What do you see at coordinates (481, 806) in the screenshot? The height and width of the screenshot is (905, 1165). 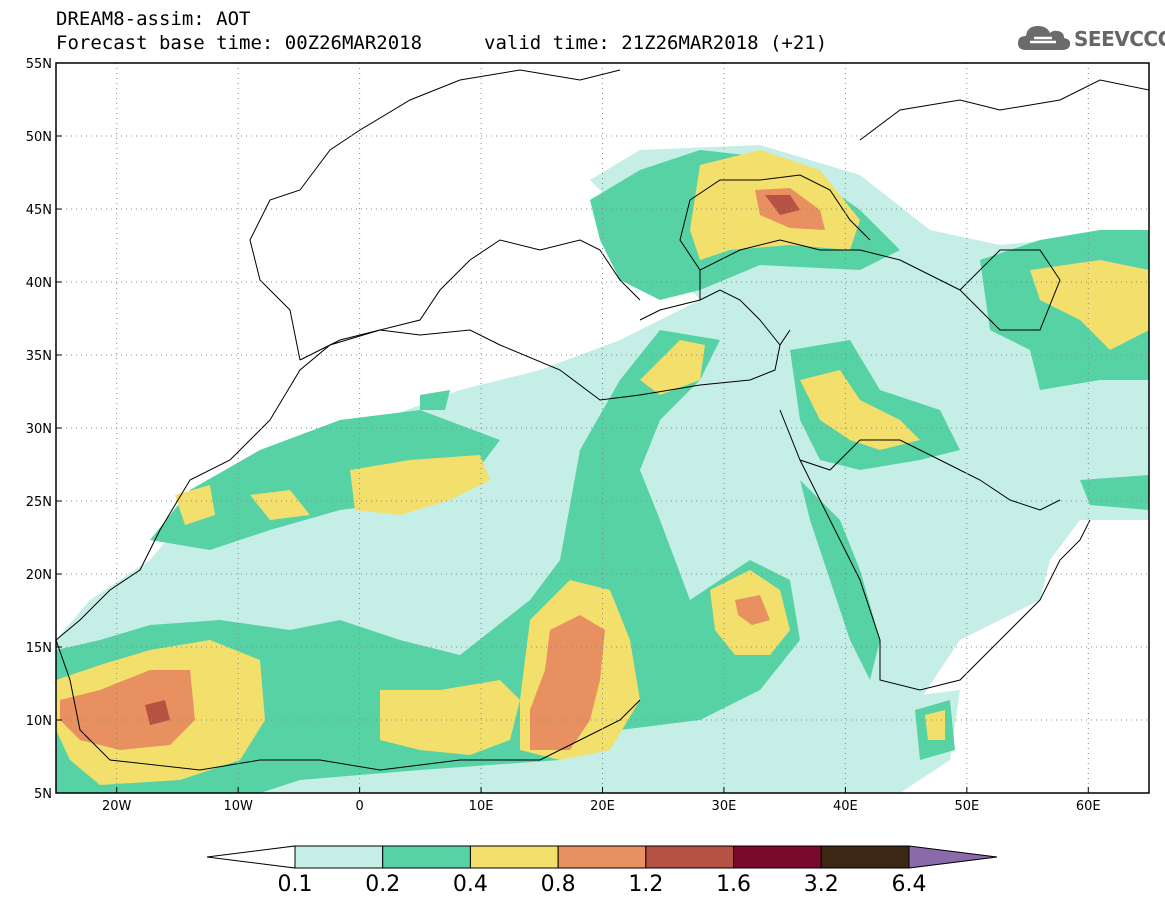 I see `lon-tick-label: 10E` at bounding box center [481, 806].